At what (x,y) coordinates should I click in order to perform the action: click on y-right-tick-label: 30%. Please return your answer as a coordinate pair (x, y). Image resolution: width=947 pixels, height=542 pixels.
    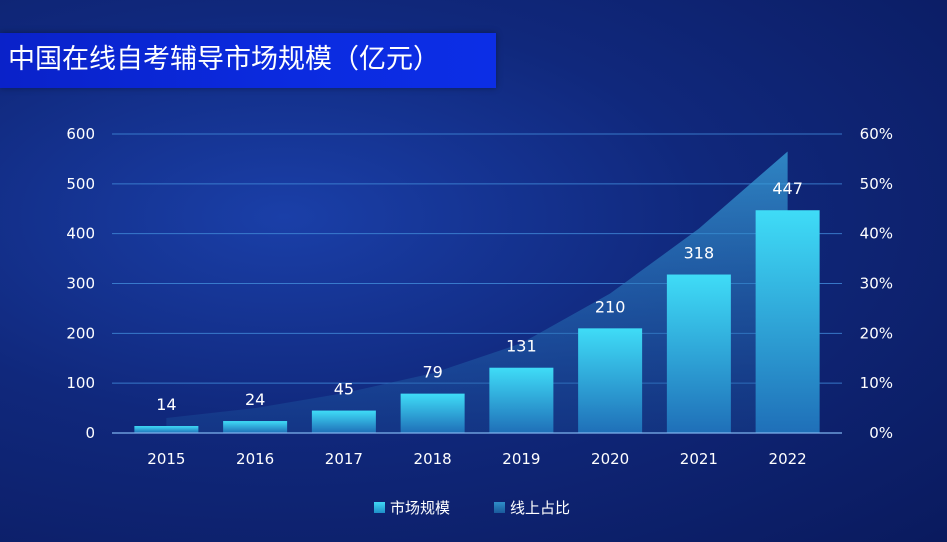
    Looking at the image, I should click on (876, 284).